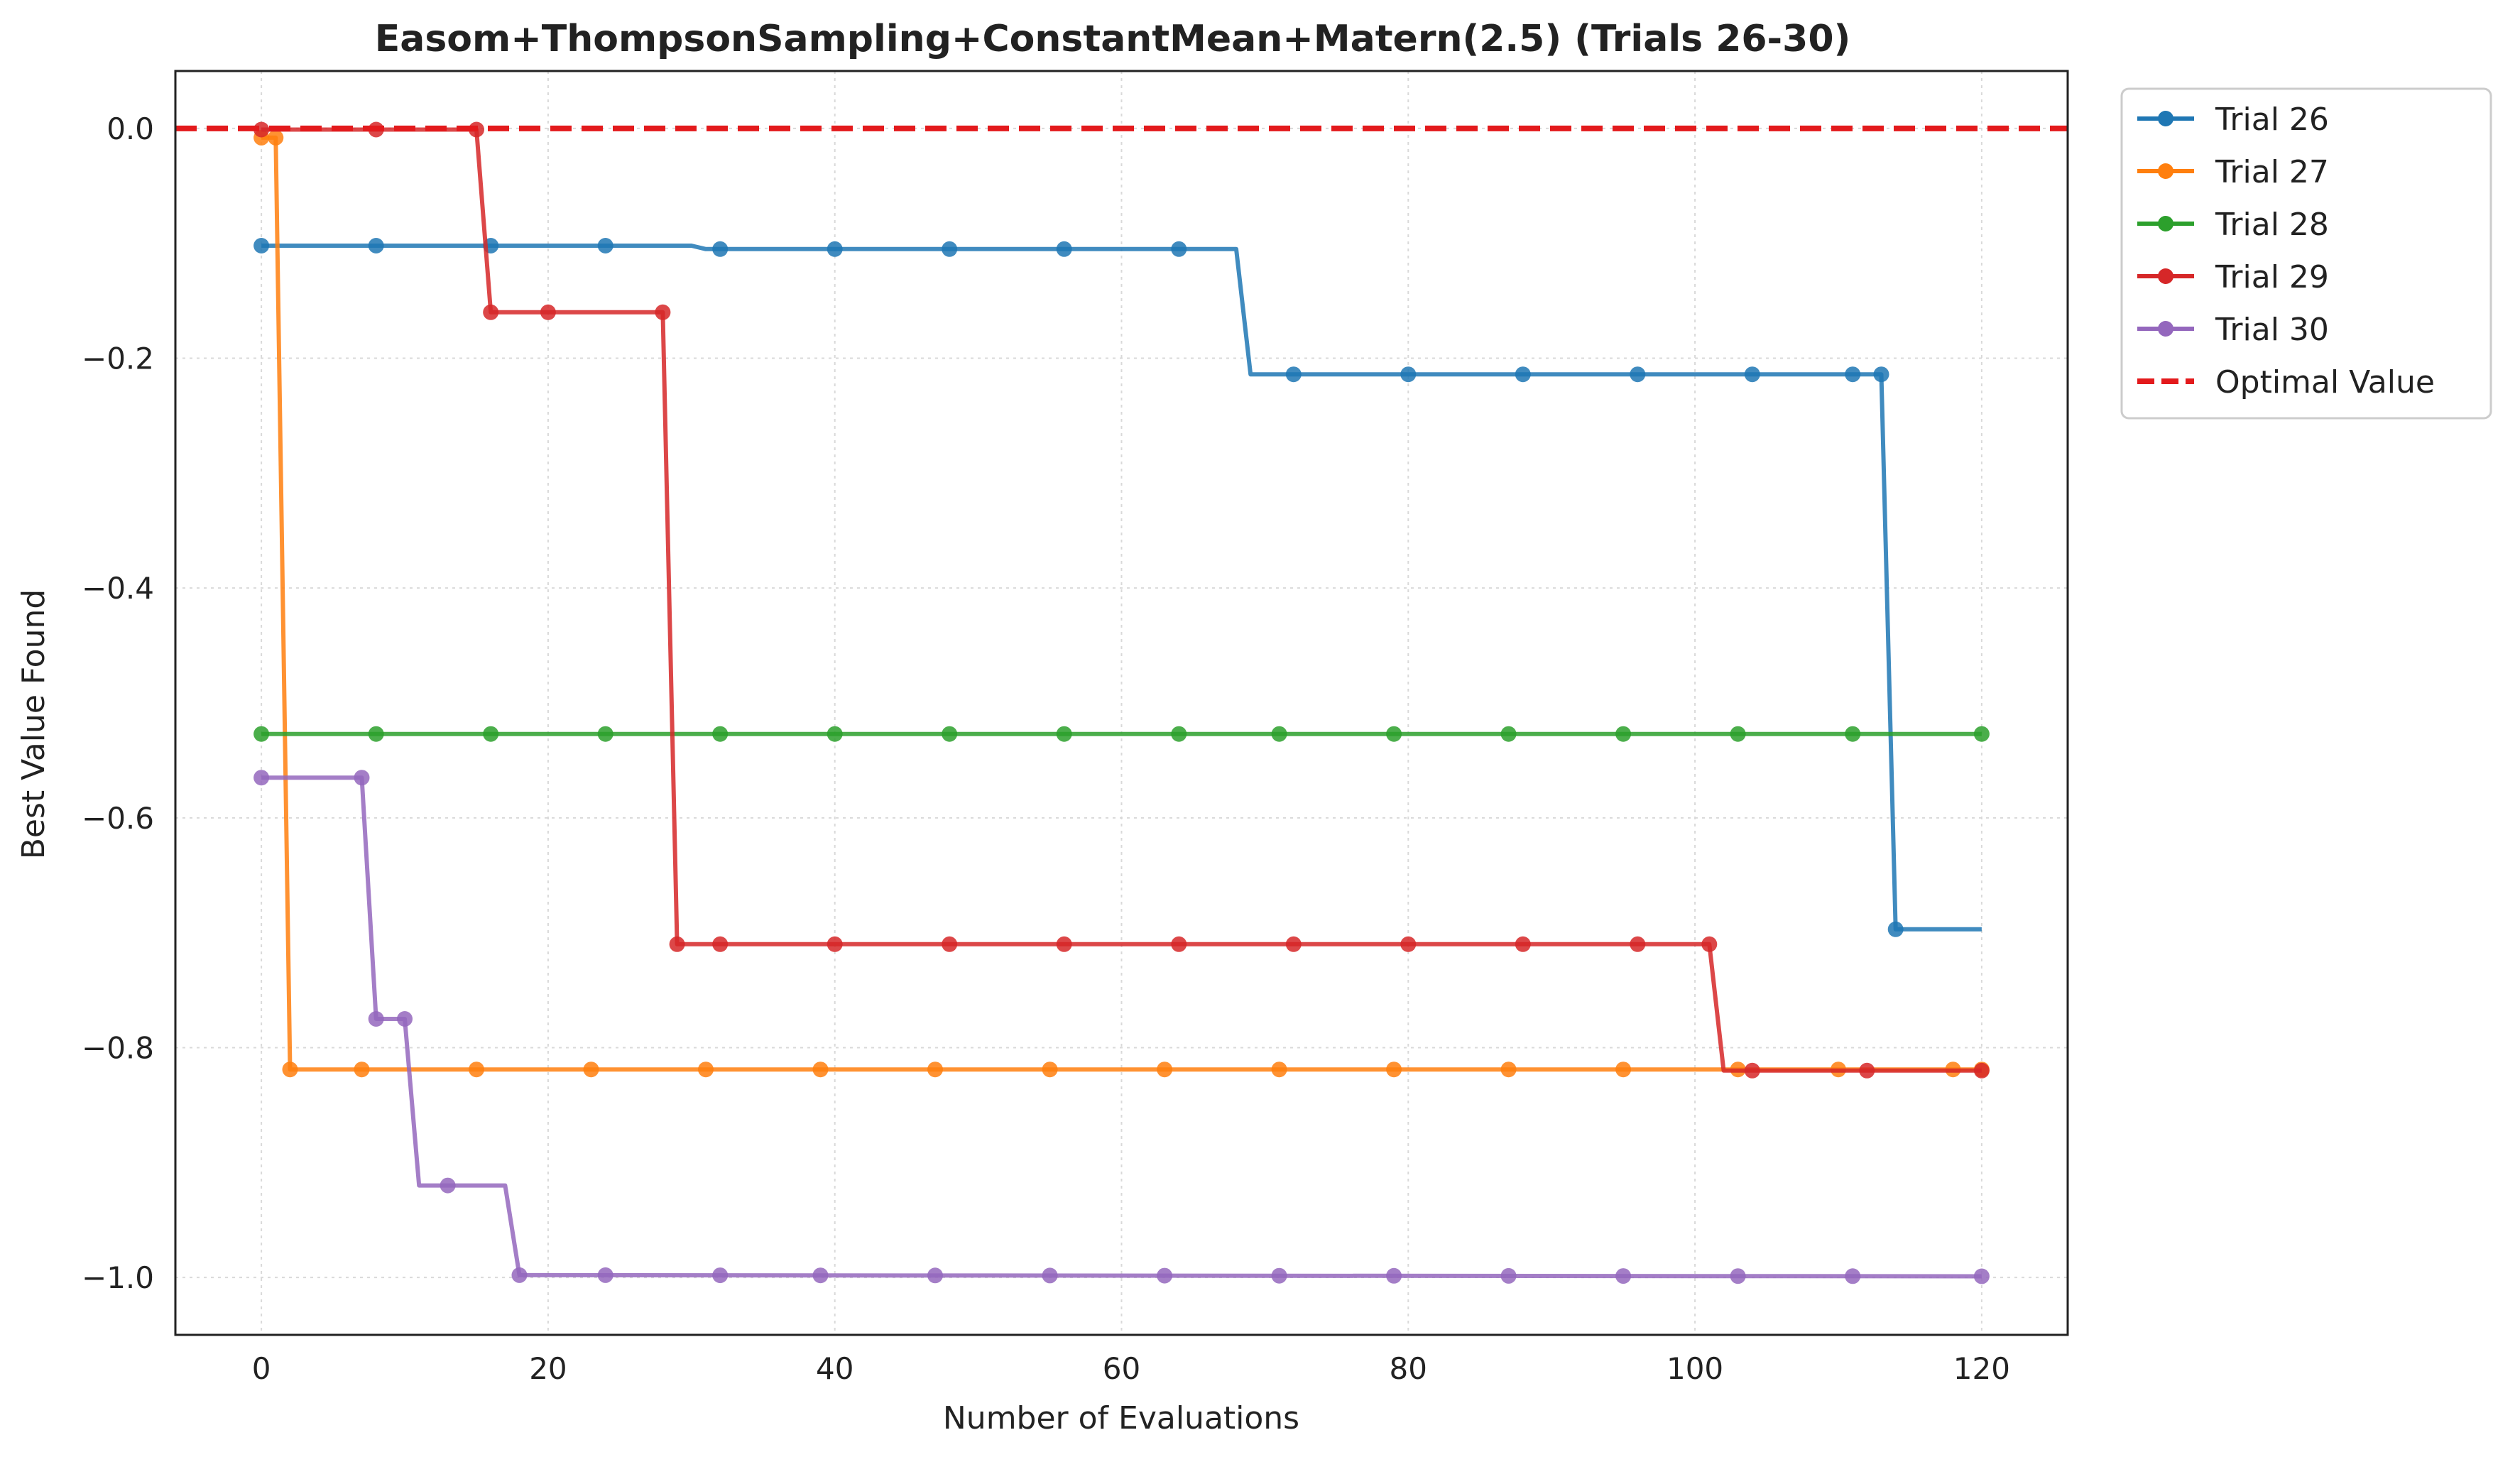 The width and height of the screenshot is (2520, 1457). I want to click on x-tick-label: 80, so click(1408, 1368).